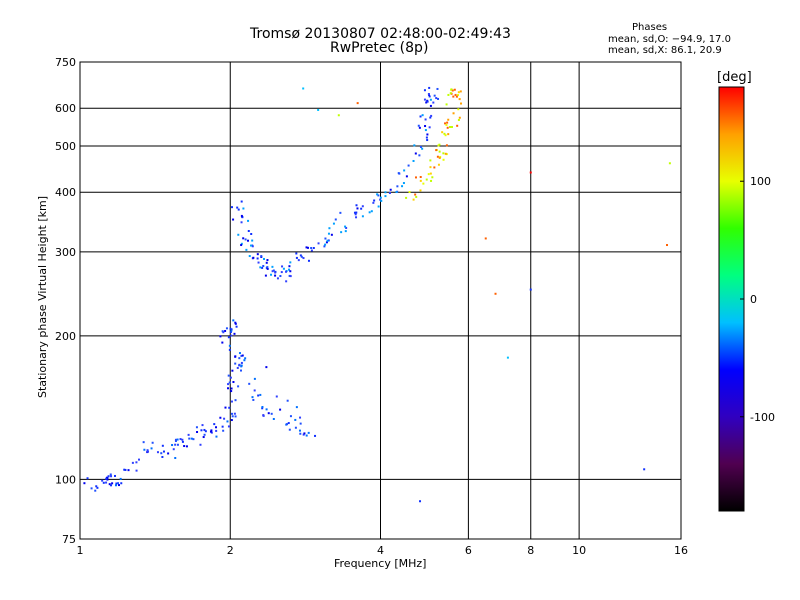 This screenshot has height=600, width=800. I want to click on y-tick-label: 500, so click(65, 146).